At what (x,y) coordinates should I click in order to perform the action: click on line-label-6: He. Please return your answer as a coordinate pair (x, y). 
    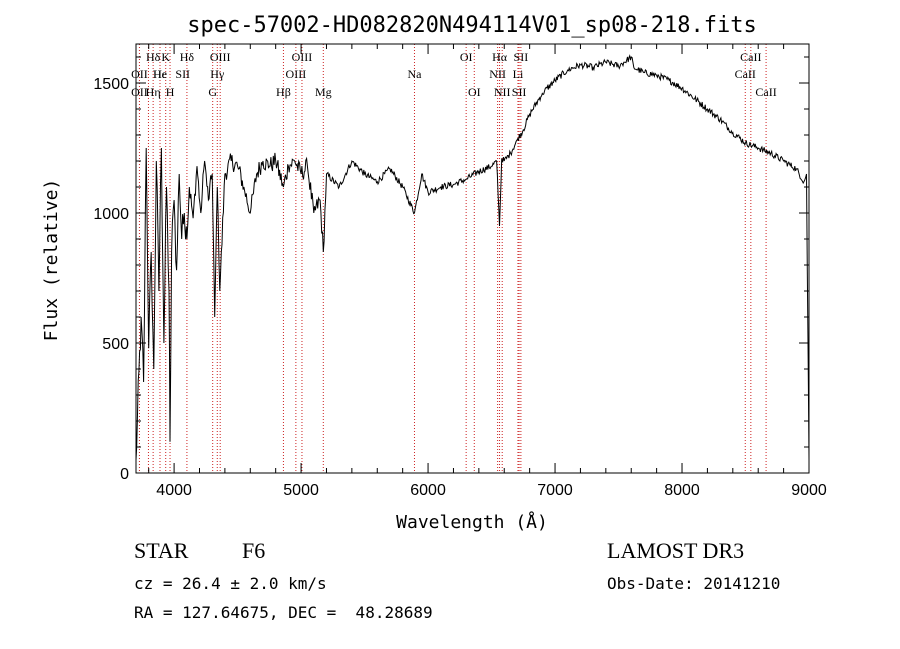
    Looking at the image, I should click on (160, 74).